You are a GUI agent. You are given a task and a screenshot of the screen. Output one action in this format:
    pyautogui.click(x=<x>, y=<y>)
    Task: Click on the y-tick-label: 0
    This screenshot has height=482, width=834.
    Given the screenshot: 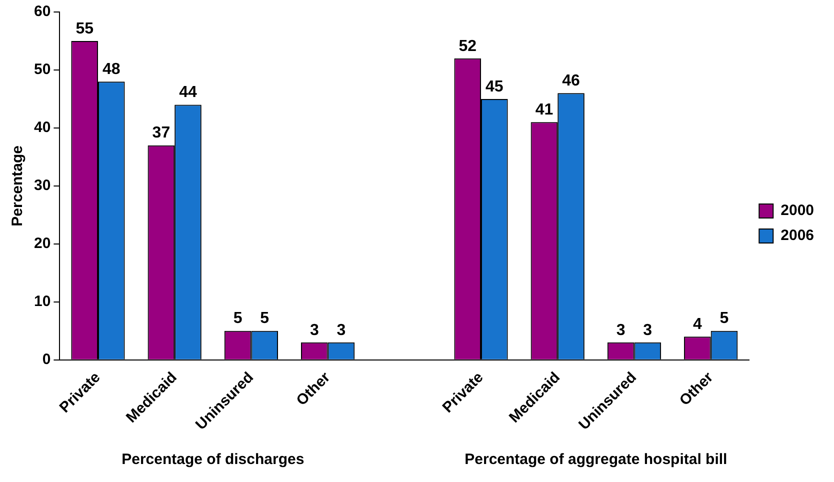 What is the action you would take?
    pyautogui.click(x=46, y=359)
    